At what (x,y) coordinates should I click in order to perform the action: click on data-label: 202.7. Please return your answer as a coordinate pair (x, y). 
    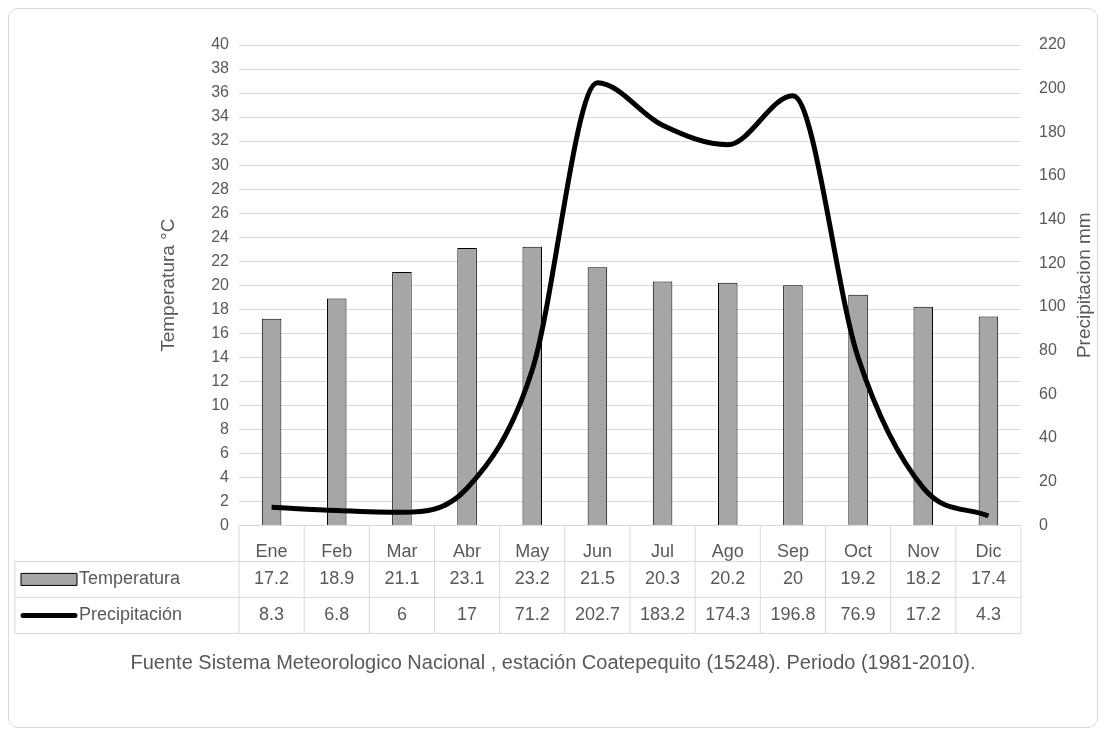
    Looking at the image, I should click on (597, 614).